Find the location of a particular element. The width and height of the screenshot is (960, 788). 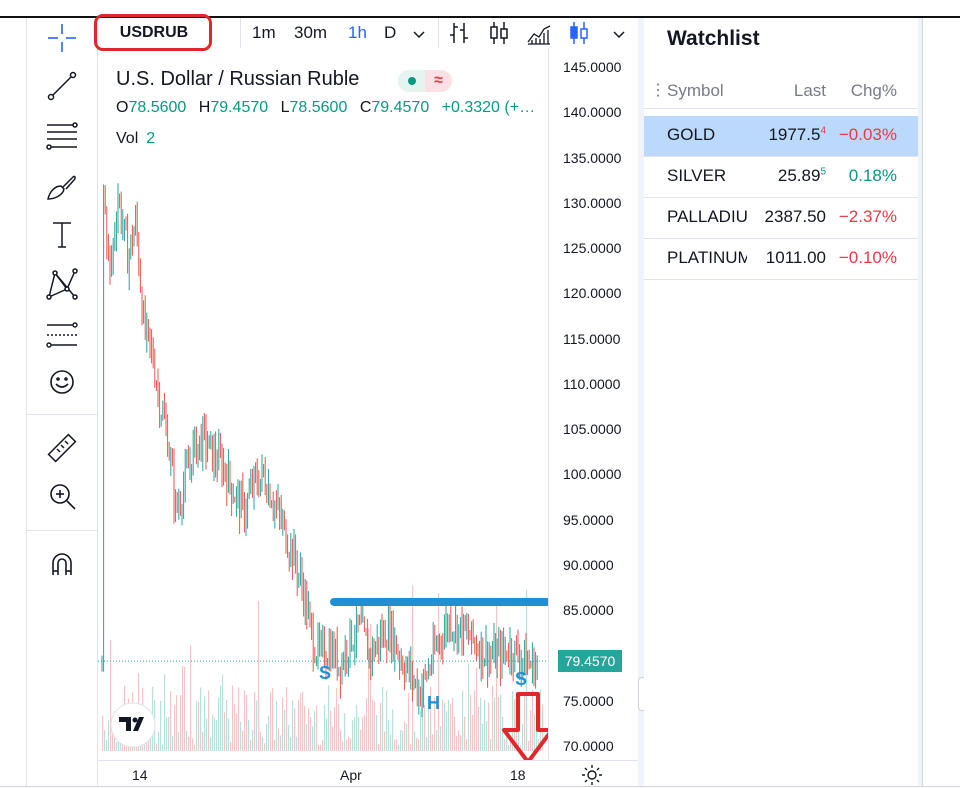

zoom-in-icon is located at coordinates (62, 496).